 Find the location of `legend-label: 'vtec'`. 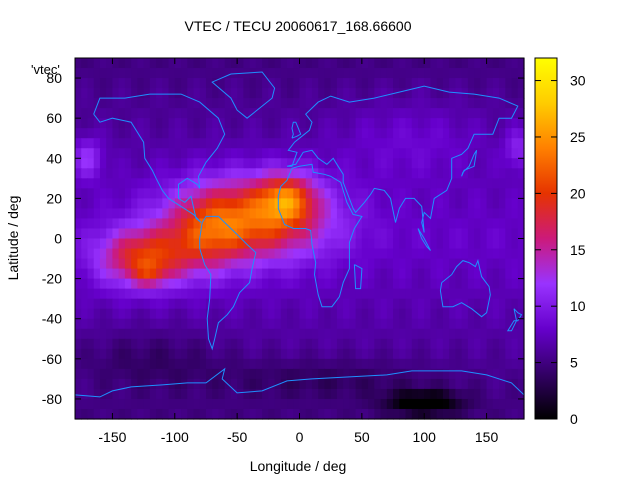

legend-label: 'vtec' is located at coordinates (45, 69).